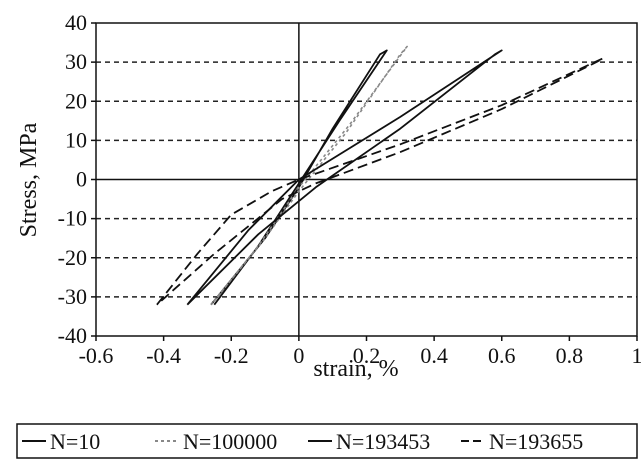 Image resolution: width=641 pixels, height=466 pixels. What do you see at coordinates (72, 218) in the screenshot?
I see `y-tick-label: -10` at bounding box center [72, 218].